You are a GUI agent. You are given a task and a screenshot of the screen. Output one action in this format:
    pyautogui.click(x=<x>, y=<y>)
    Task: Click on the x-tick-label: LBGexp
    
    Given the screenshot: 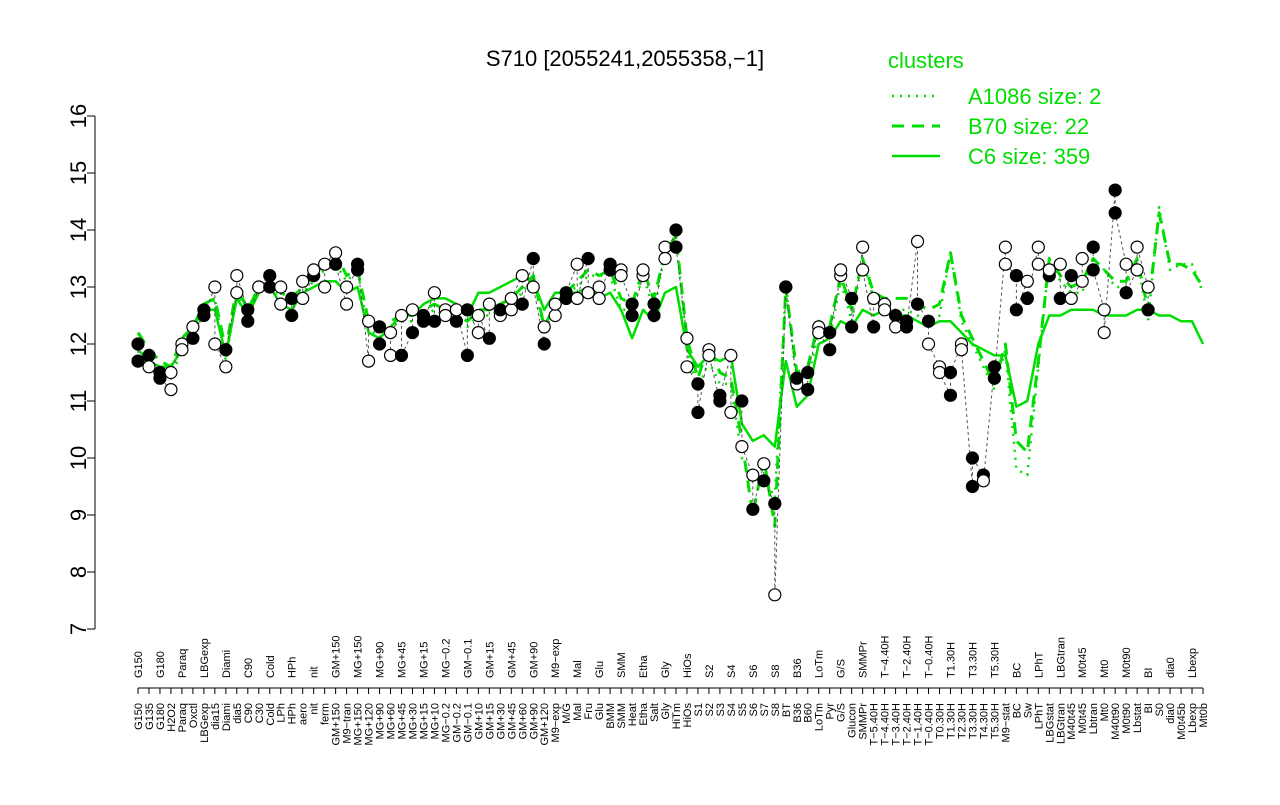 What is the action you would take?
    pyautogui.click(x=205, y=723)
    